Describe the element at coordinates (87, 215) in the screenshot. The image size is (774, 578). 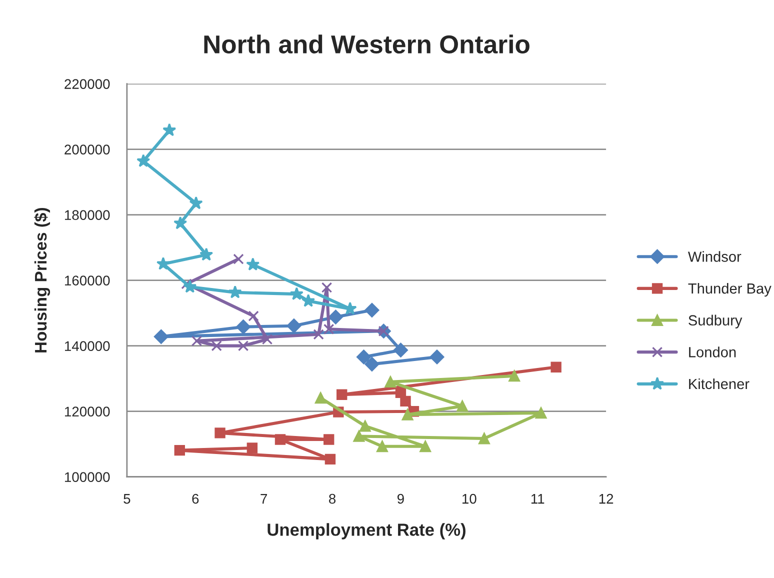
I see `y-tick-label: 180000` at that location.